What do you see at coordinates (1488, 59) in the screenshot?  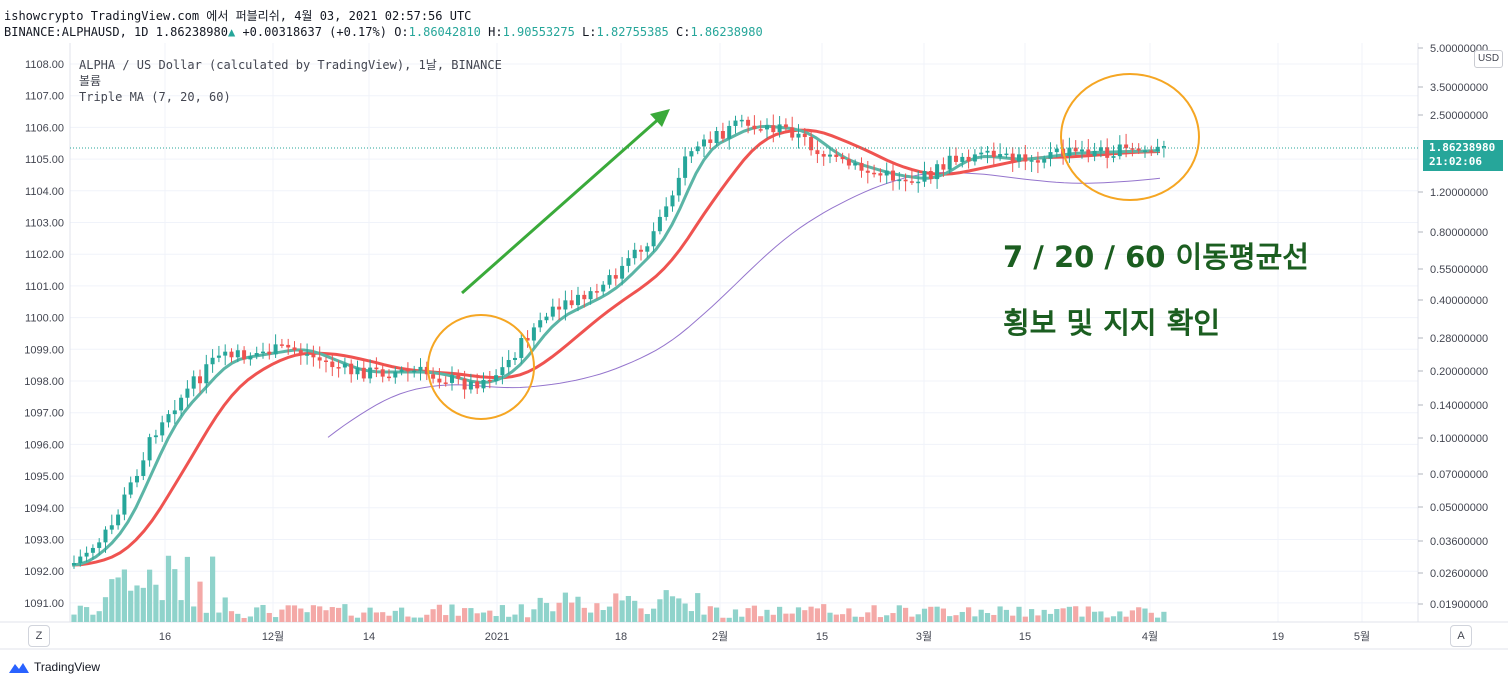 I see `currency-button: USD` at bounding box center [1488, 59].